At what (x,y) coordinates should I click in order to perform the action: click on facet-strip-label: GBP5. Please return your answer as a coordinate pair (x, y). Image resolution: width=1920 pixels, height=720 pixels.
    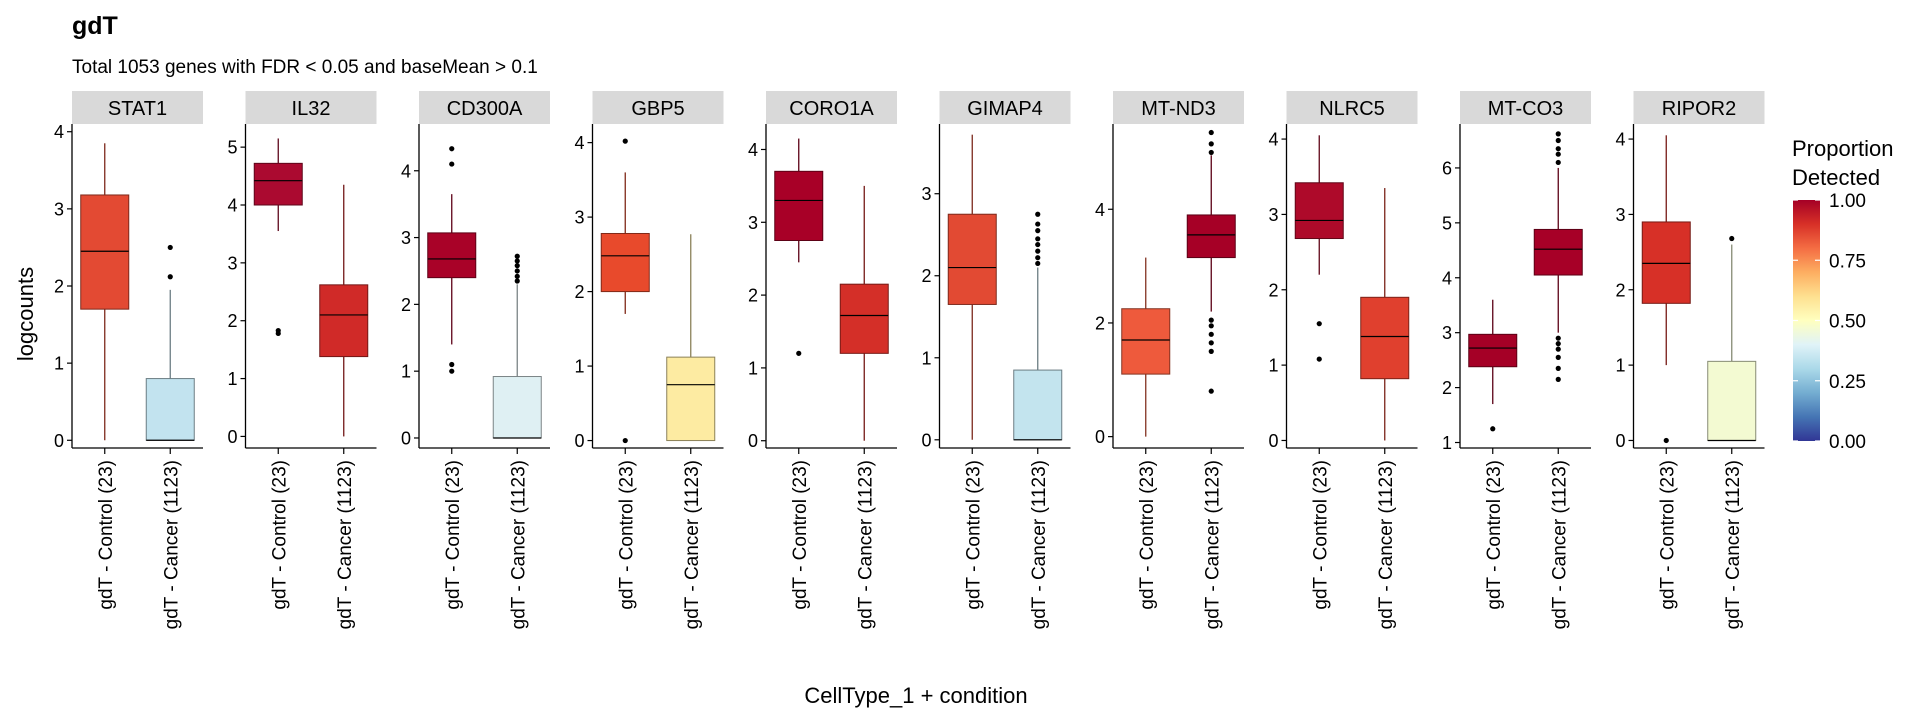
    Looking at the image, I should click on (657, 109).